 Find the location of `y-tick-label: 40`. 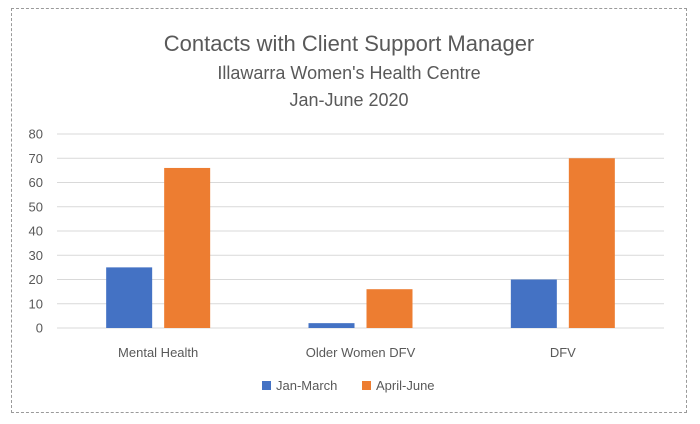

y-tick-label: 40 is located at coordinates (36, 231).